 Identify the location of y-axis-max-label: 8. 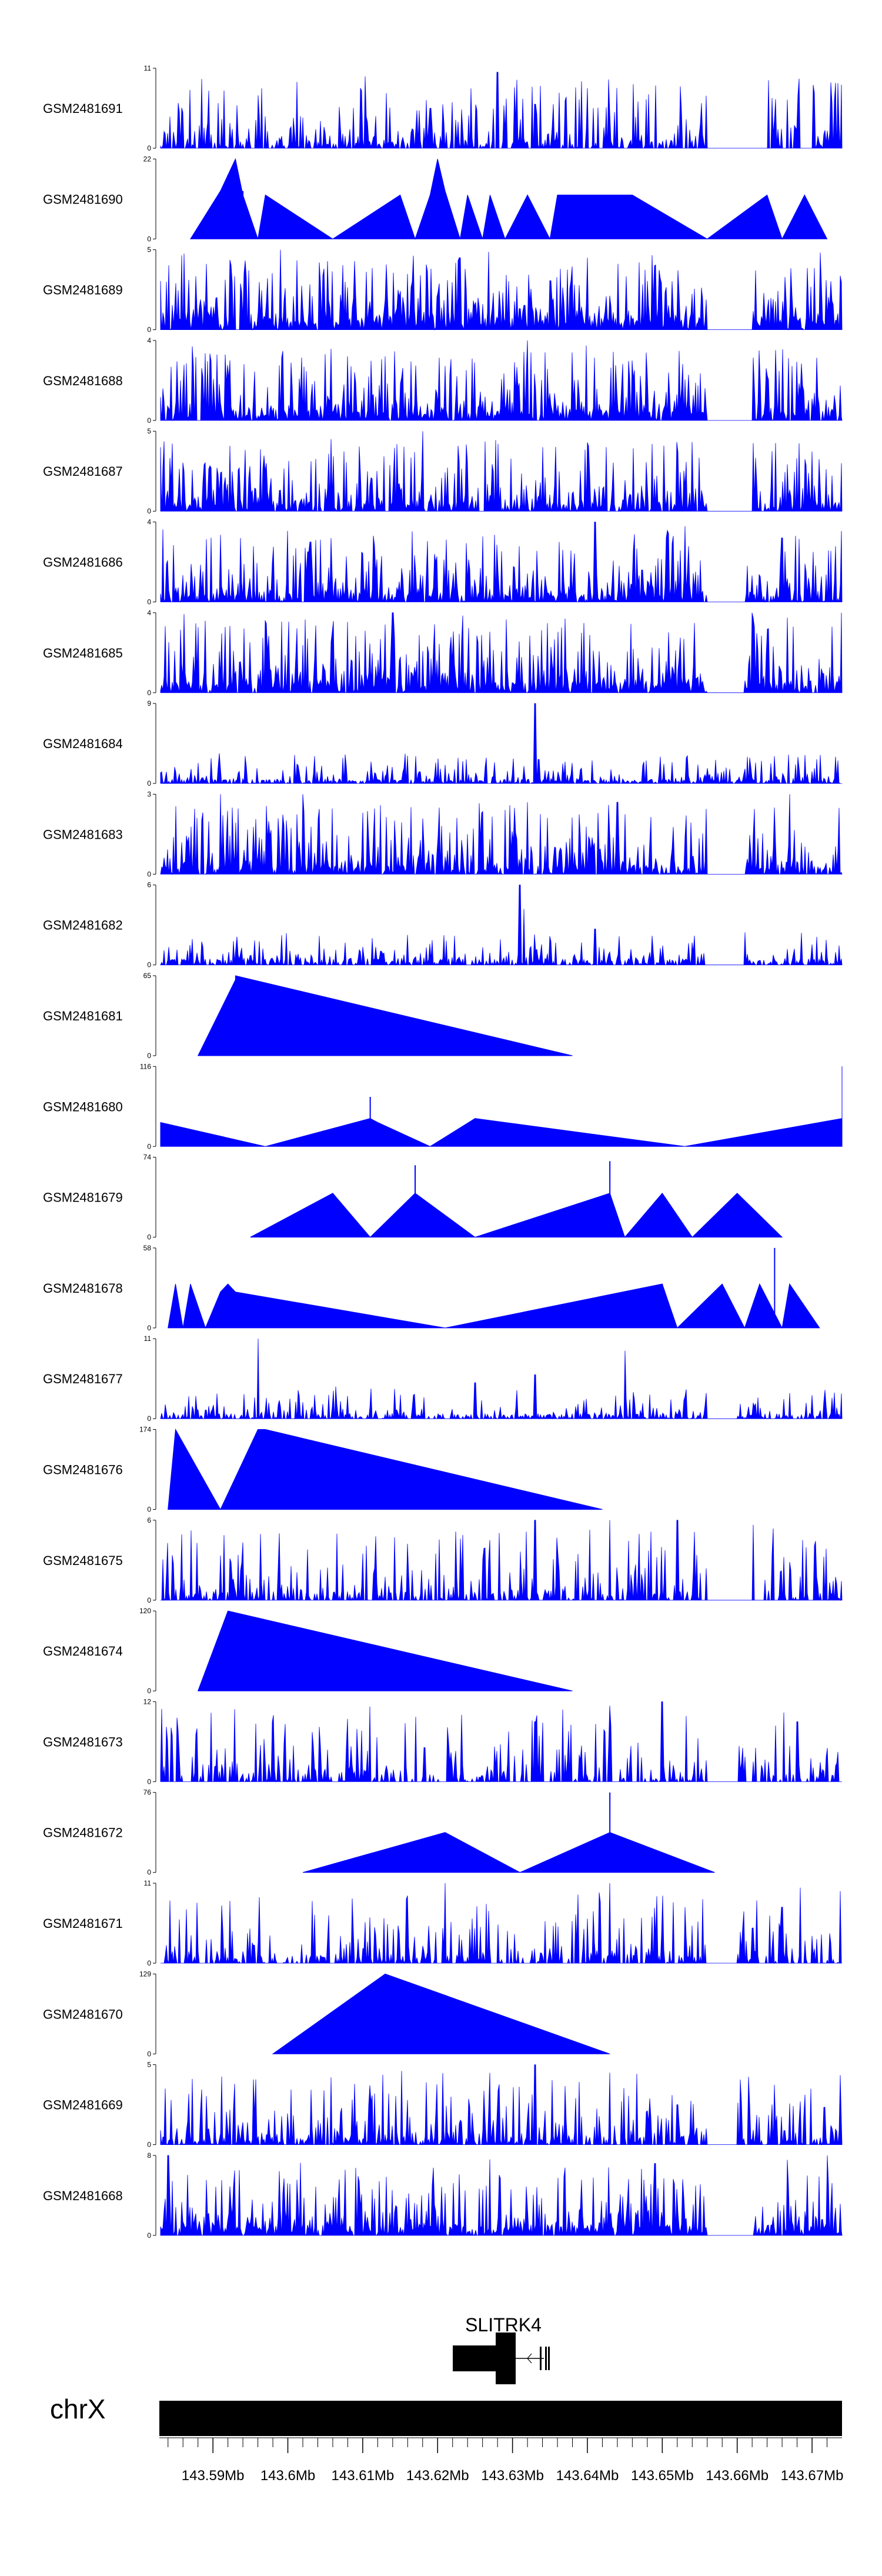
(149, 2155).